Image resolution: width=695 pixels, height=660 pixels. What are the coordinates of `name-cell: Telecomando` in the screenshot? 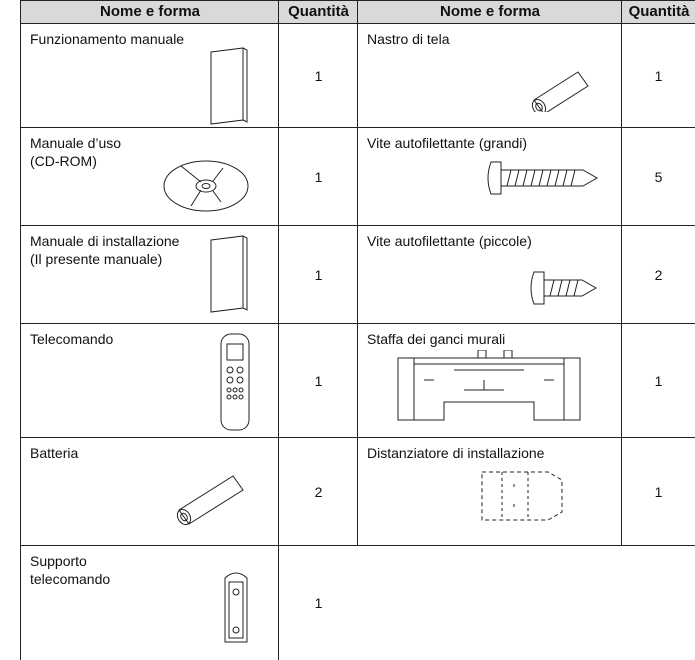 It's located at (149, 380).